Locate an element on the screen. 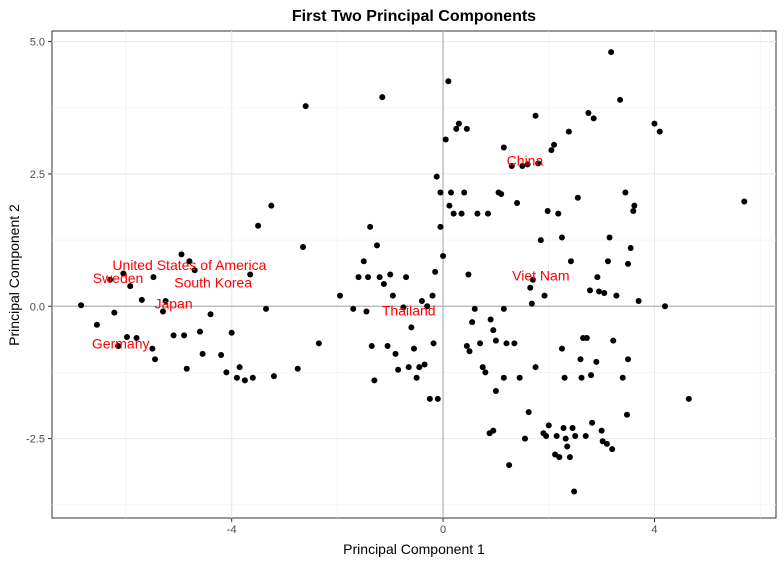 This screenshot has height=564, width=784. x-axis-ticks: -4 0 4 is located at coordinates (442, 527).